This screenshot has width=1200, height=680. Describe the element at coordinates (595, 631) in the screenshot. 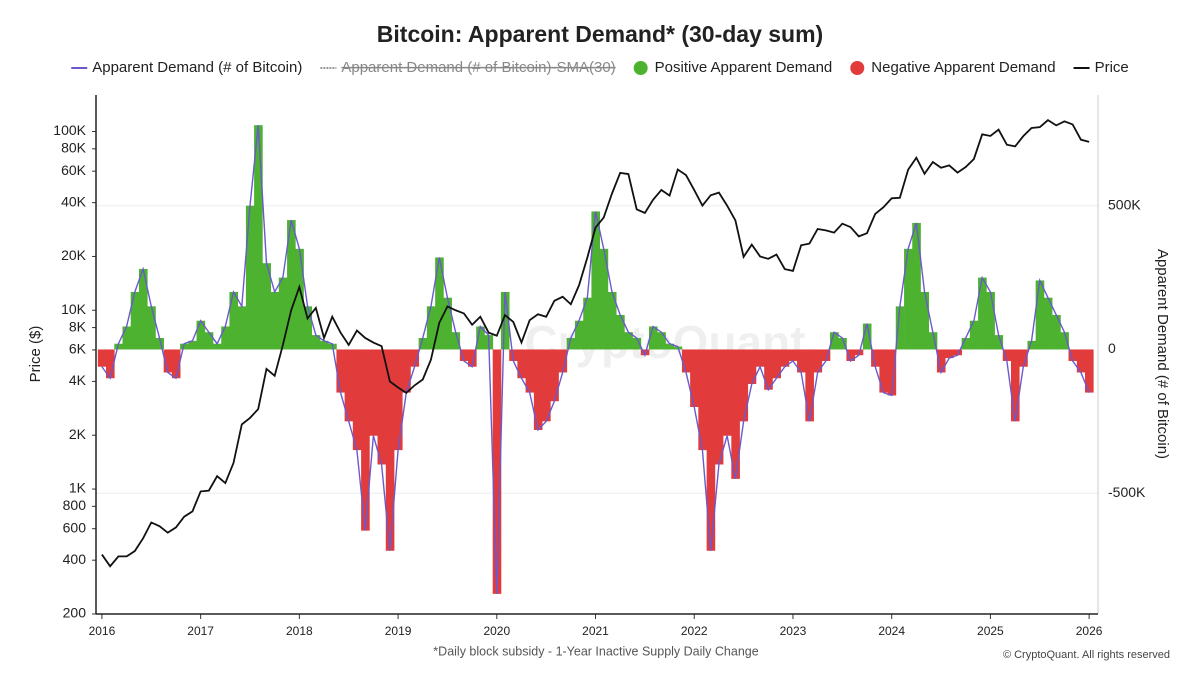

I see `x-tick-label: 2021` at that location.